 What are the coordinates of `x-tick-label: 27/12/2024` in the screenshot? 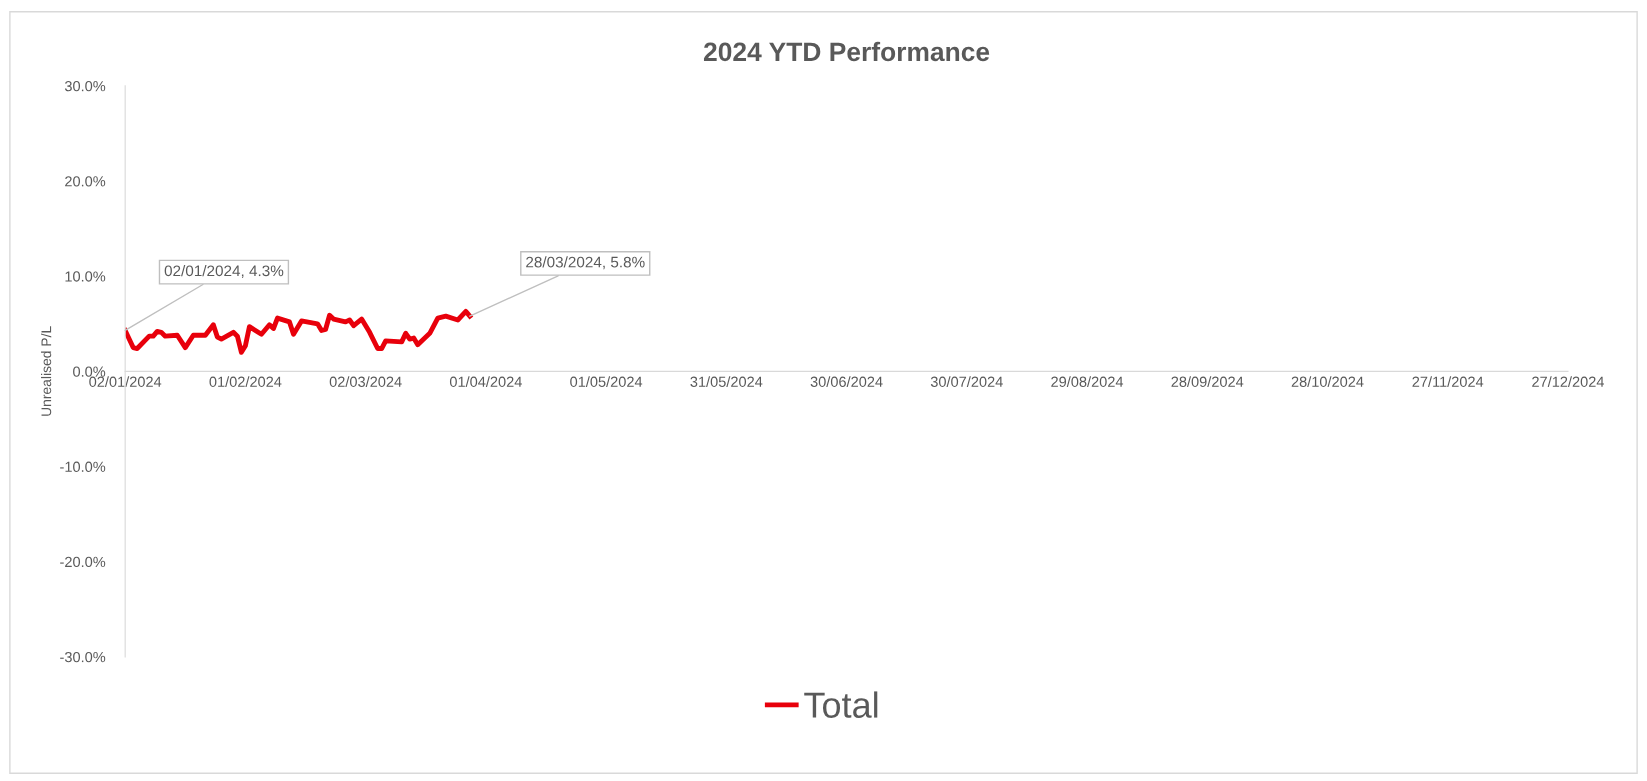 It's located at (1568, 381).